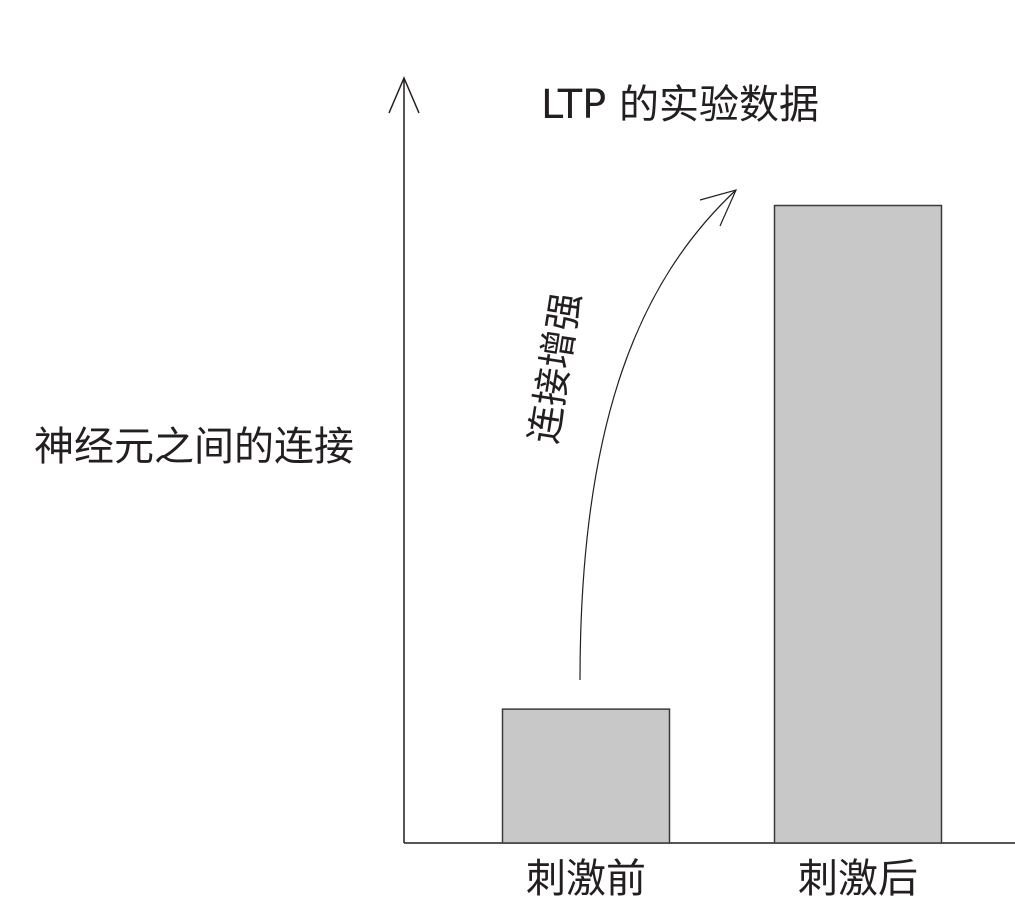  Describe the element at coordinates (680, 105) in the screenshot. I see `chart-title: LTP 的实验数据` at that location.